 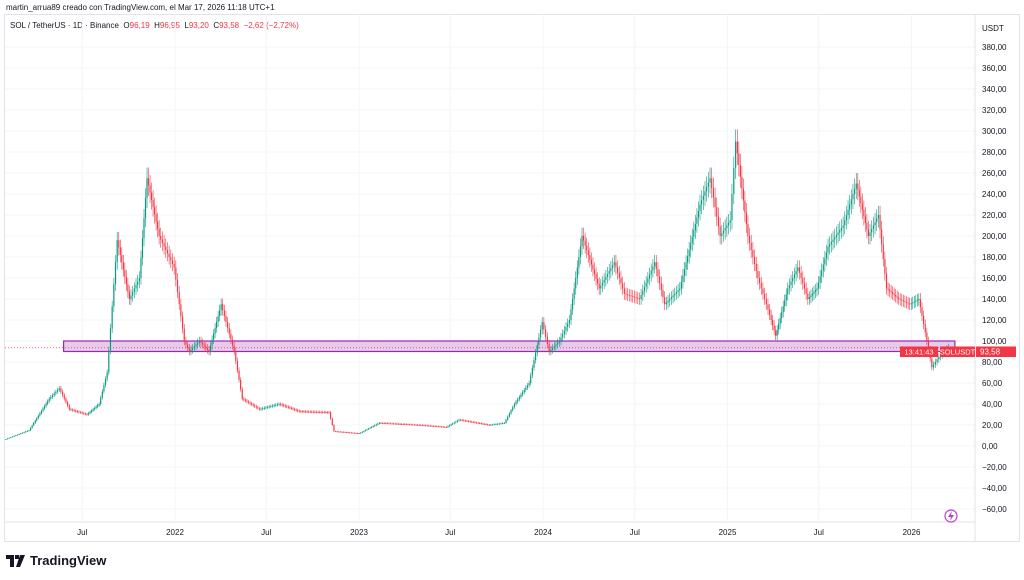 I want to click on symbol-tag, so click(x=957, y=351).